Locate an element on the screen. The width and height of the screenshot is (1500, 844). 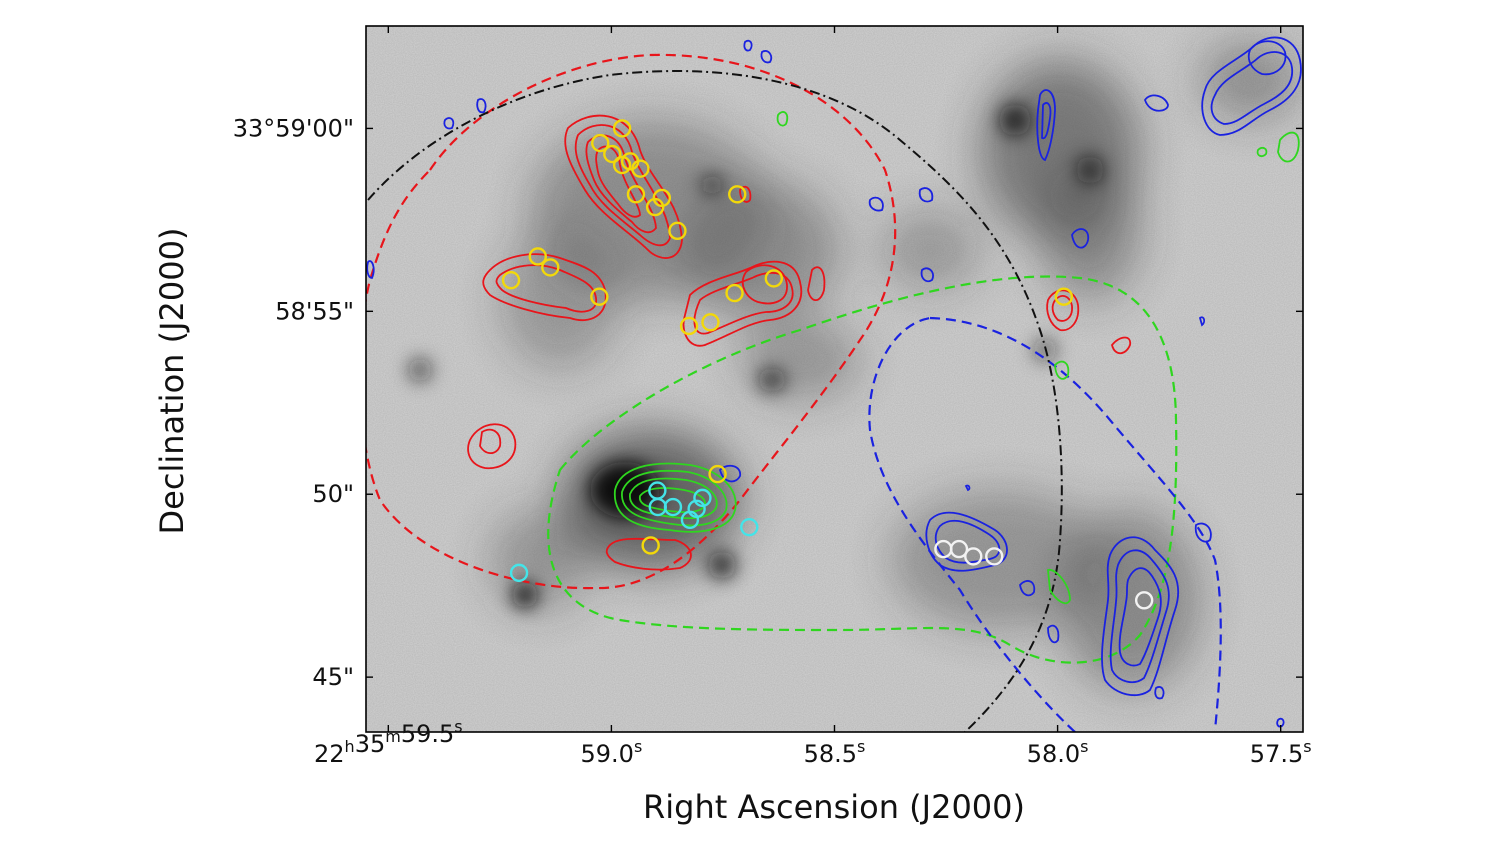
y-tick-label: 33°59'00" is located at coordinates (293, 128).